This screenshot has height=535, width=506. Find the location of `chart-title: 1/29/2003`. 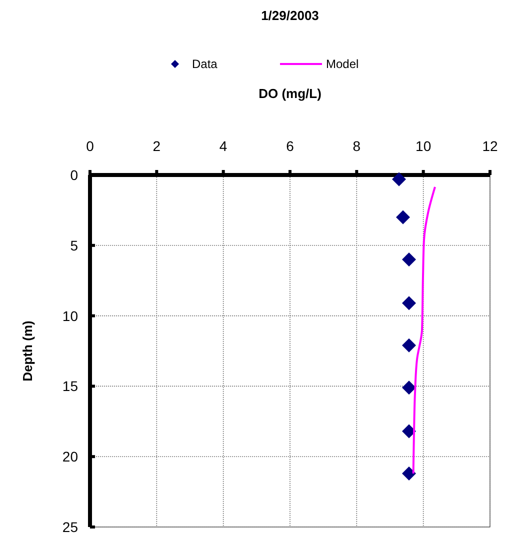

chart-title: 1/29/2003 is located at coordinates (290, 15).